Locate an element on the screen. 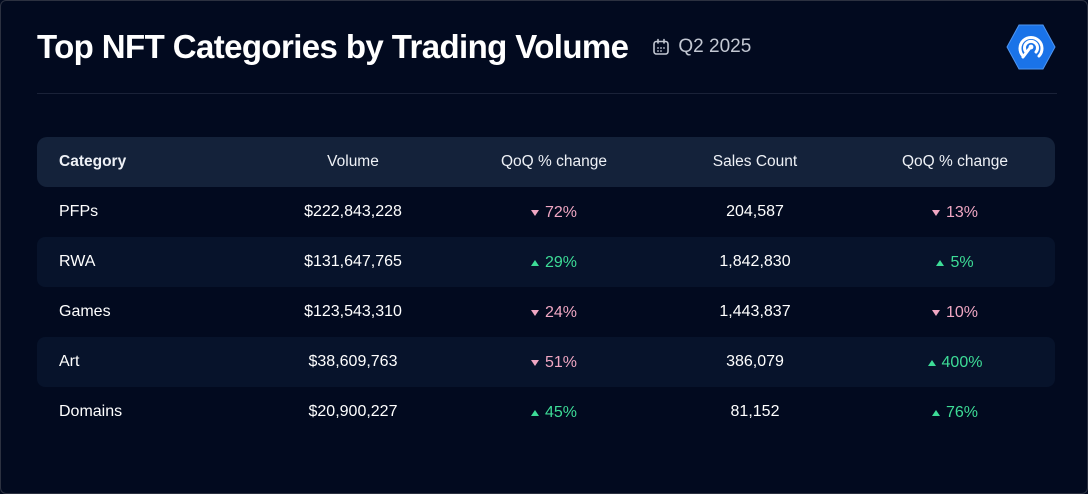 The image size is (1088, 494). cell-sales-change: 400% is located at coordinates (955, 362).